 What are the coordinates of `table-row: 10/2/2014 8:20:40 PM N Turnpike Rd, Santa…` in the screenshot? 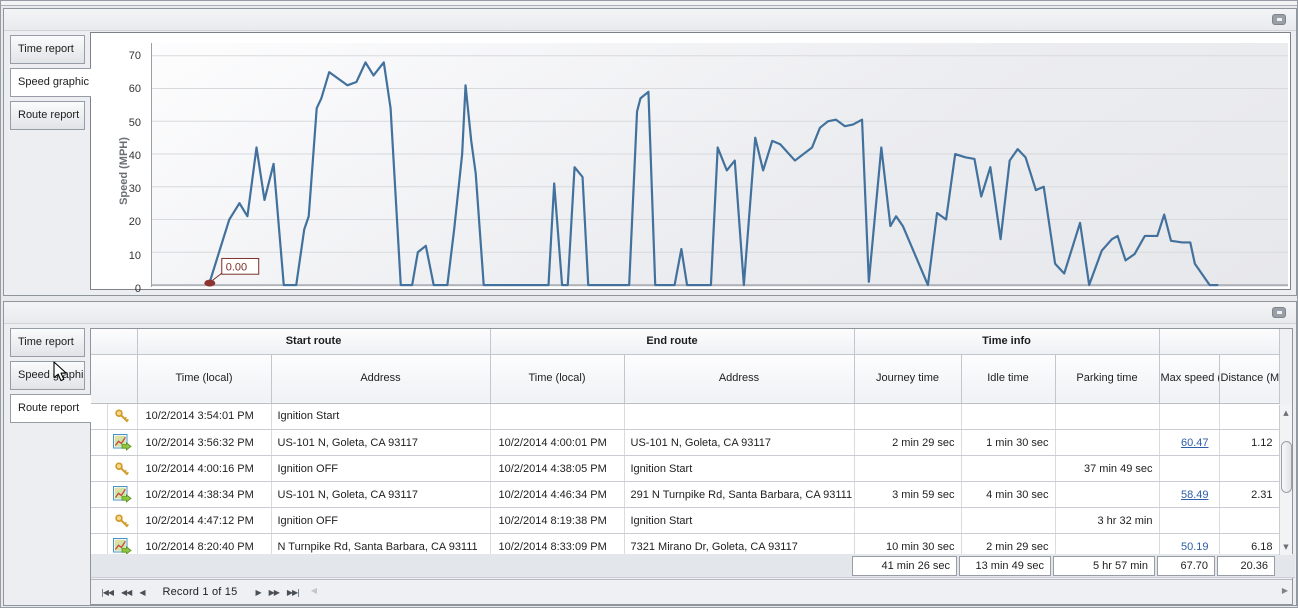 It's located at (685, 543).